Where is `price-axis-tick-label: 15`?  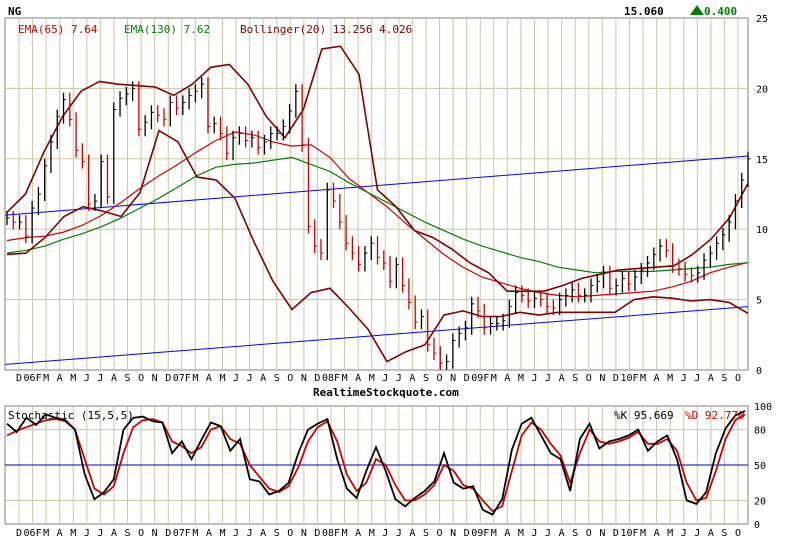
price-axis-tick-label: 15 is located at coordinates (762, 160).